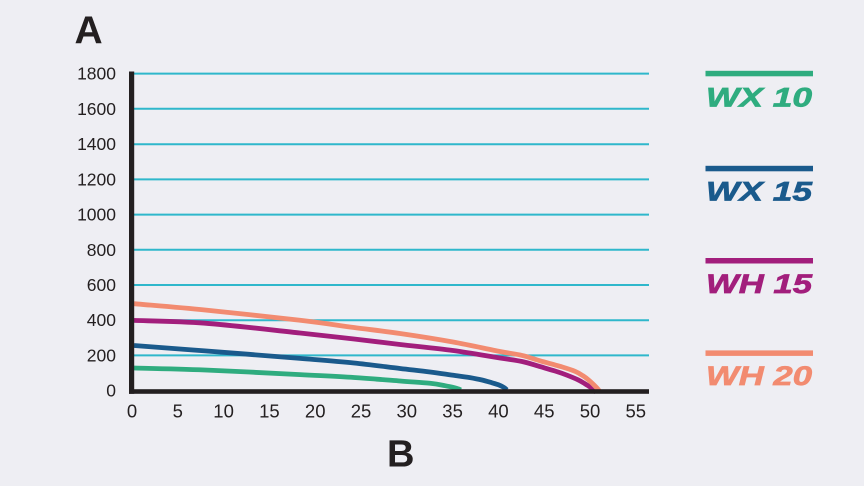 The image size is (864, 486). I want to click on svg-text: WX 10, so click(759, 97).